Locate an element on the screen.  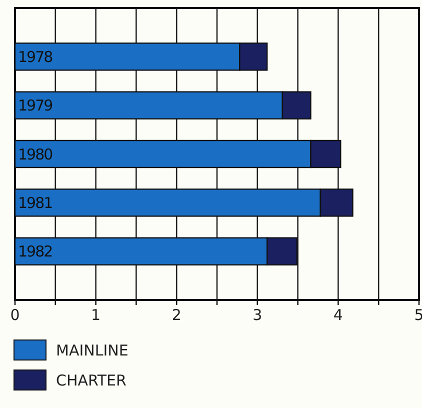
x-tick-label: 5 is located at coordinates (418, 315).